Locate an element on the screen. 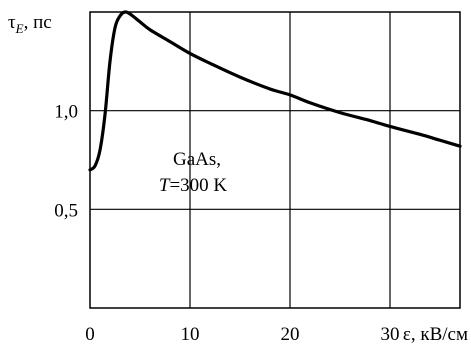 This screenshot has height=354, width=471. annotation-temperature: T=300 K is located at coordinates (193, 185).